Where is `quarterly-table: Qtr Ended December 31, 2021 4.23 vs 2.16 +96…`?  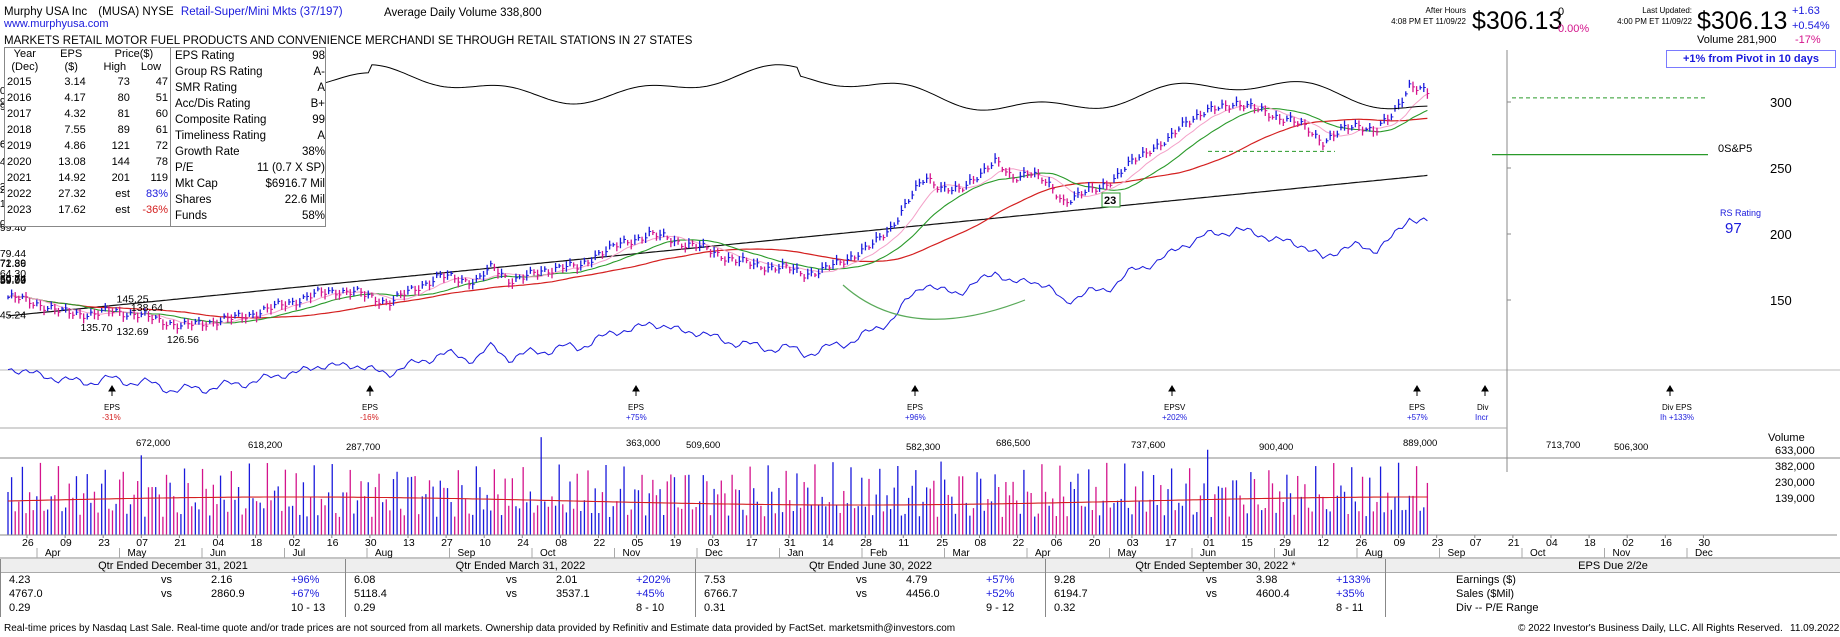
quarterly-table: Qtr Ended December 31, 2021 4.23 vs 2.16 +96… is located at coordinates (920, 588).